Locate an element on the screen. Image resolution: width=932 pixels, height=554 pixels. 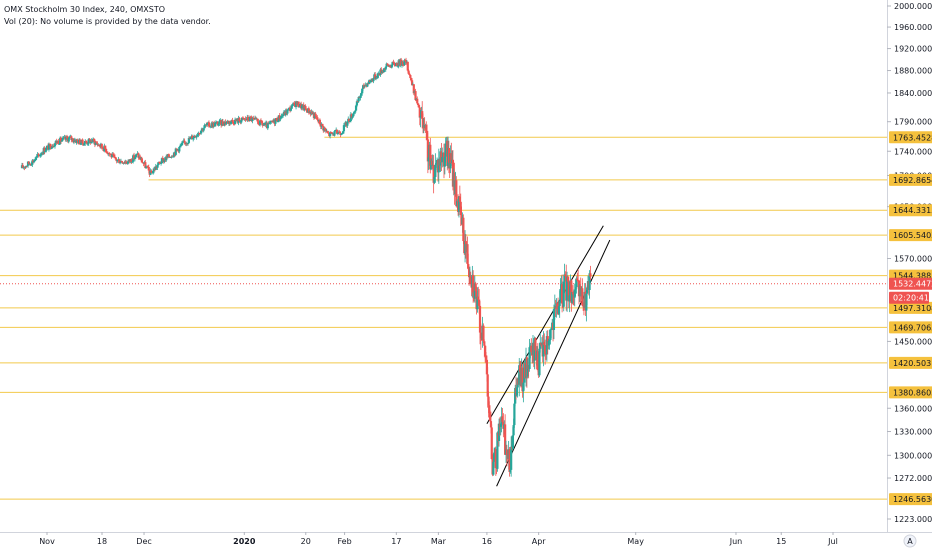
level-label: 1605.5403 is located at coordinates (912, 235).